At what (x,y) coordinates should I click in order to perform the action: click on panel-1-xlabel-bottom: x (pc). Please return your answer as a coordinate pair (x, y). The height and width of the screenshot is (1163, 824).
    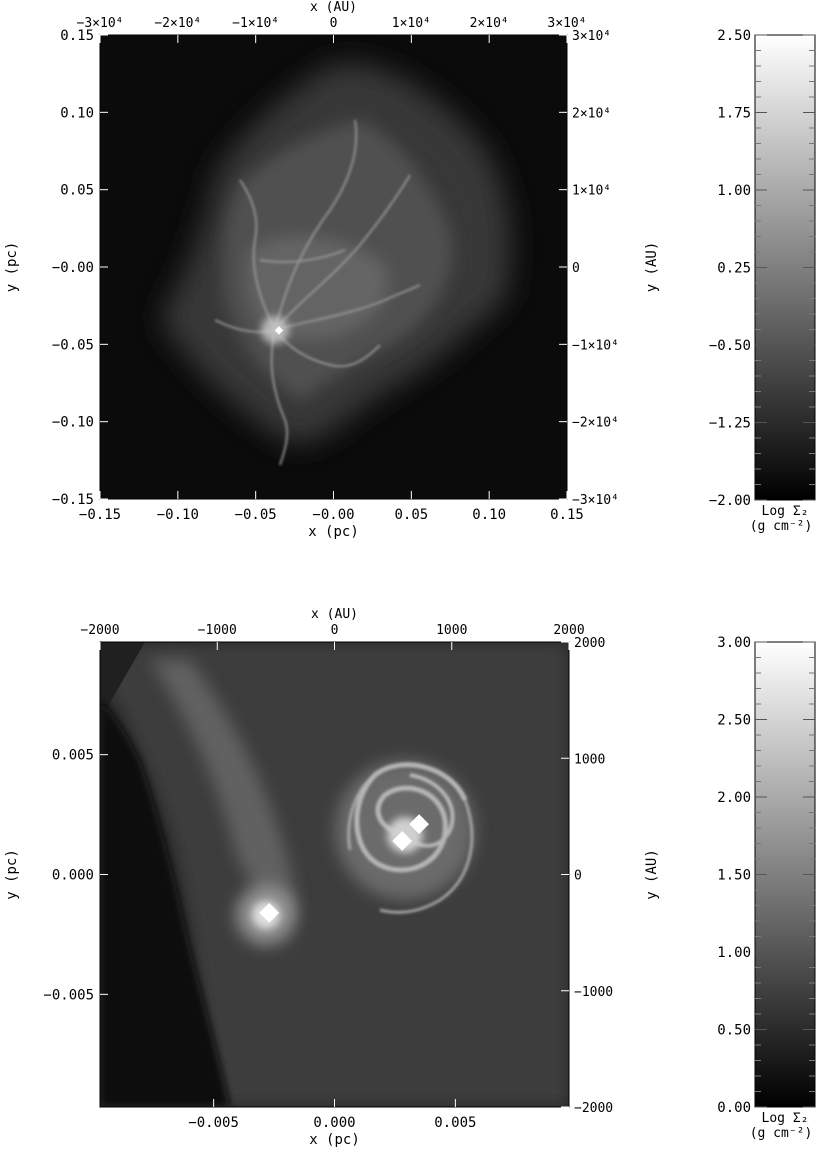
    Looking at the image, I should click on (333, 532).